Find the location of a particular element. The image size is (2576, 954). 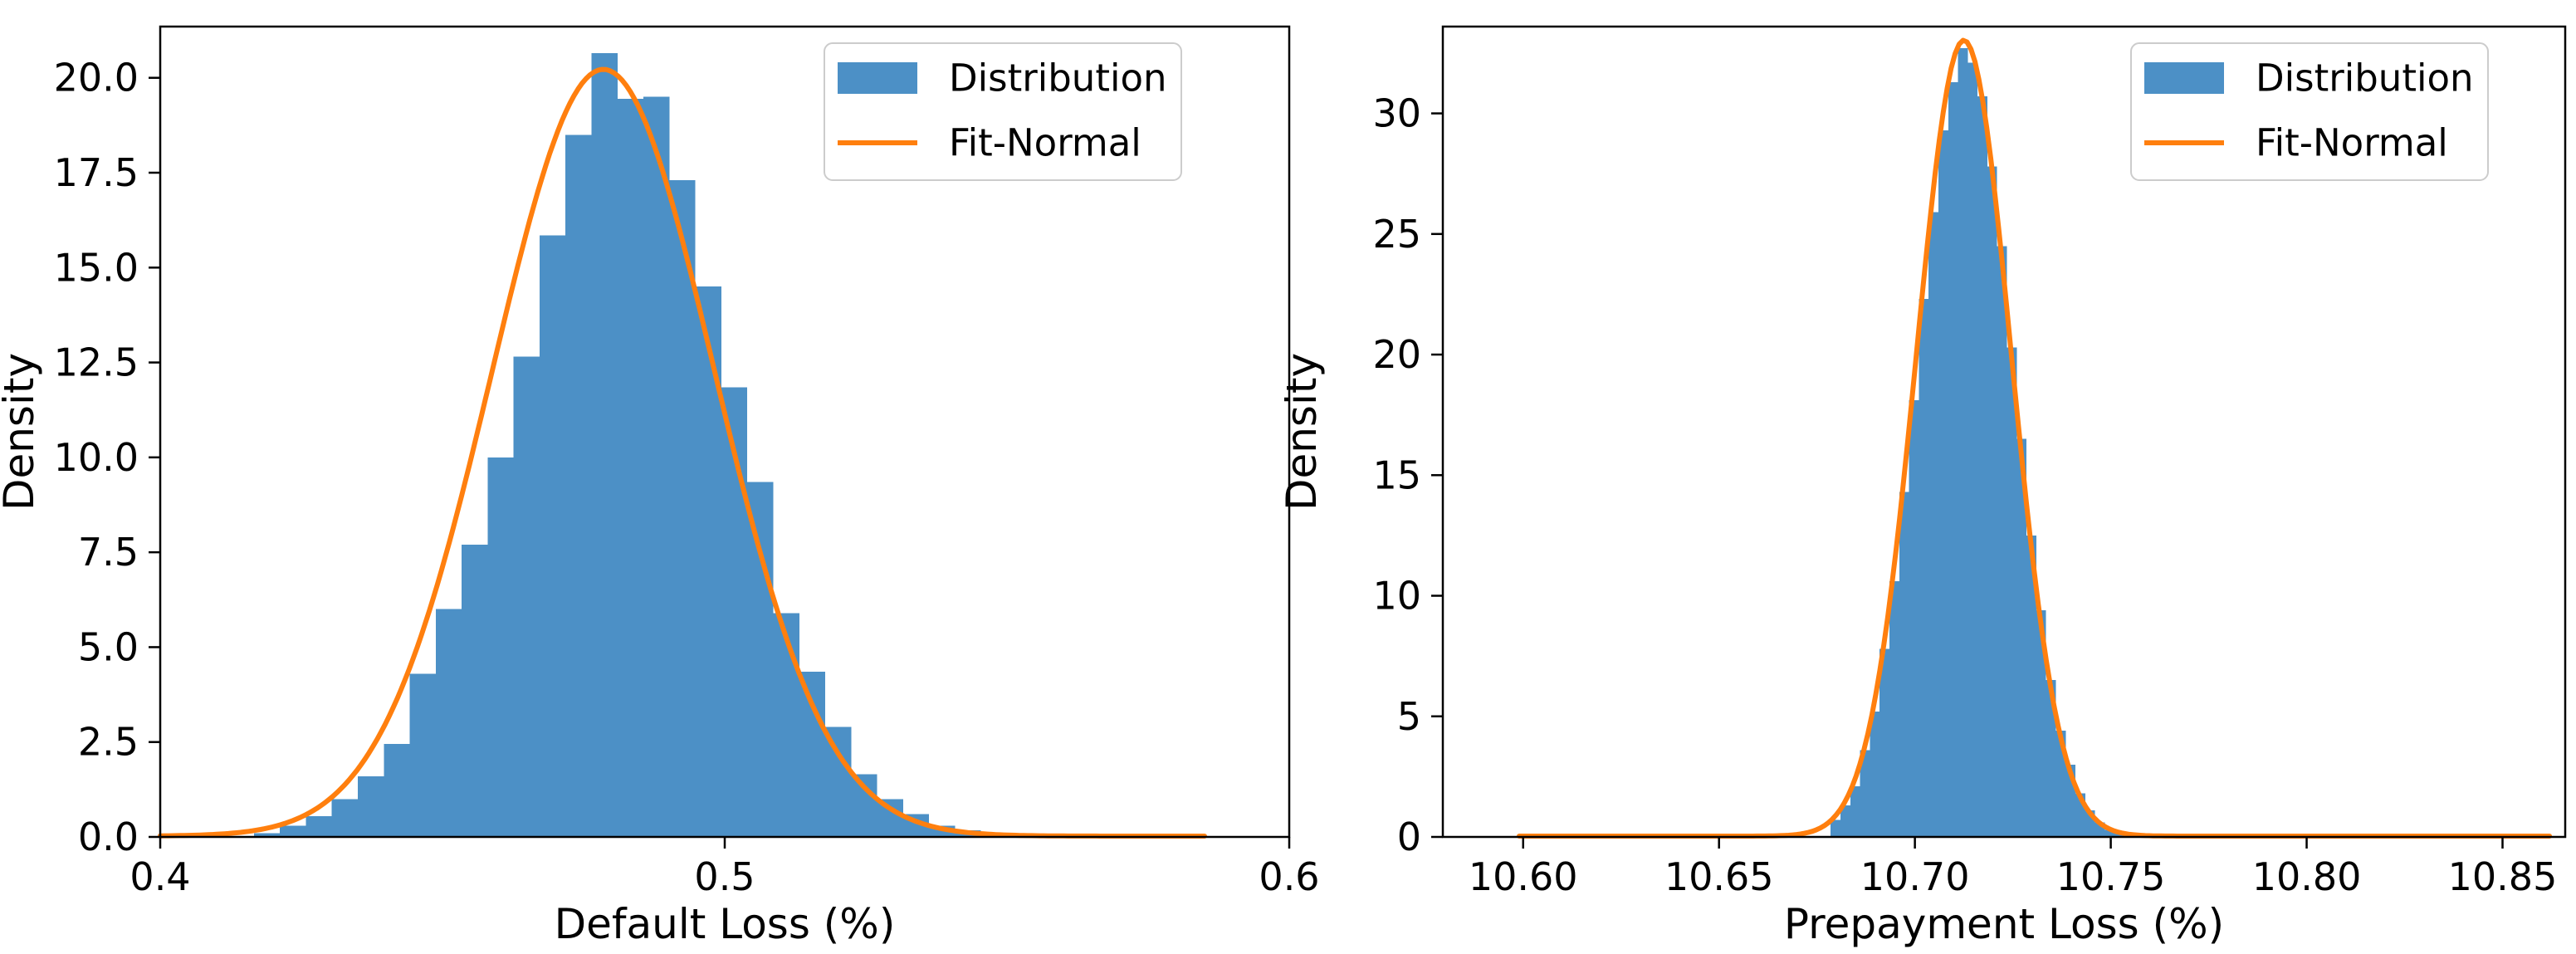

y-tick-label: 5 is located at coordinates (1409, 717).